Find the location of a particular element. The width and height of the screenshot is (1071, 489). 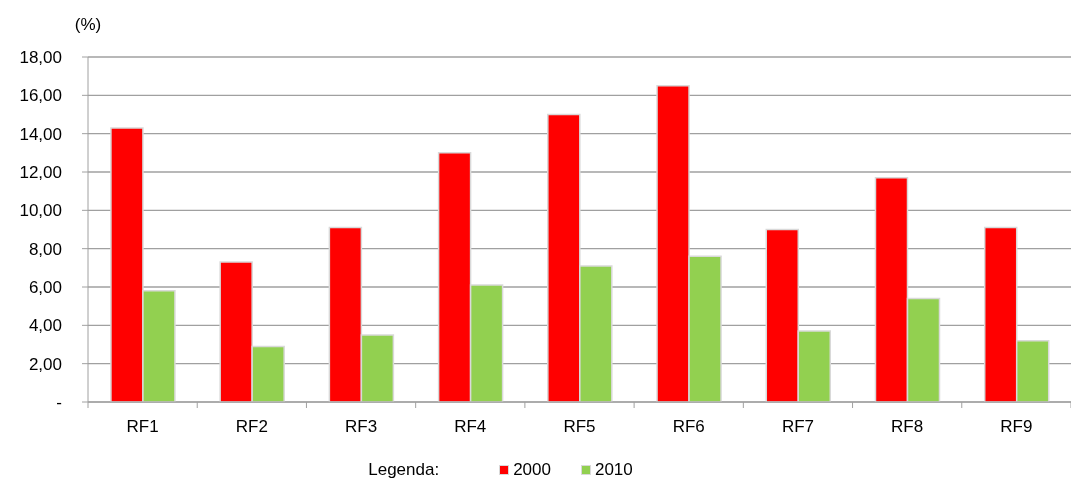

y-tick-label: 4,00 is located at coordinates (45, 326).